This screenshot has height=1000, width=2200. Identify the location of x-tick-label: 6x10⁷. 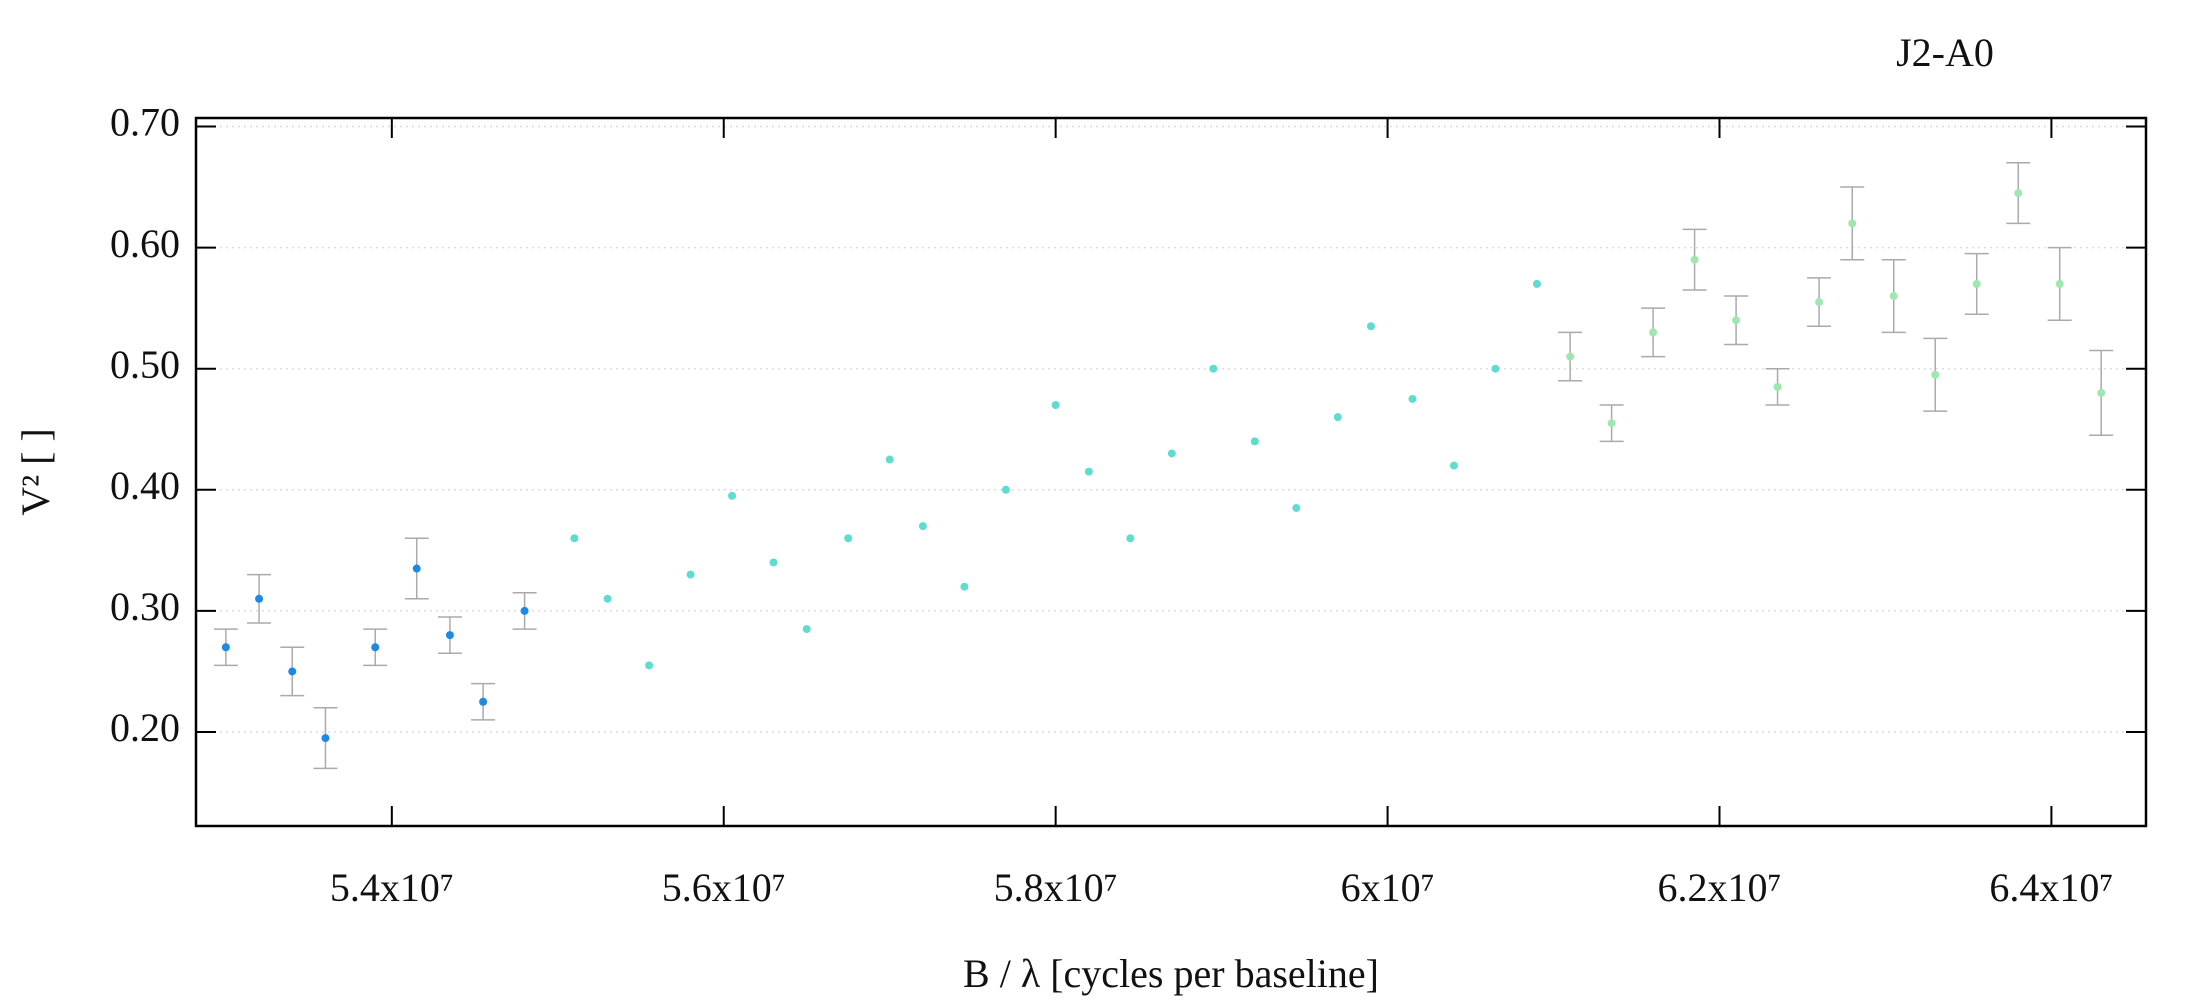
(1388, 887).